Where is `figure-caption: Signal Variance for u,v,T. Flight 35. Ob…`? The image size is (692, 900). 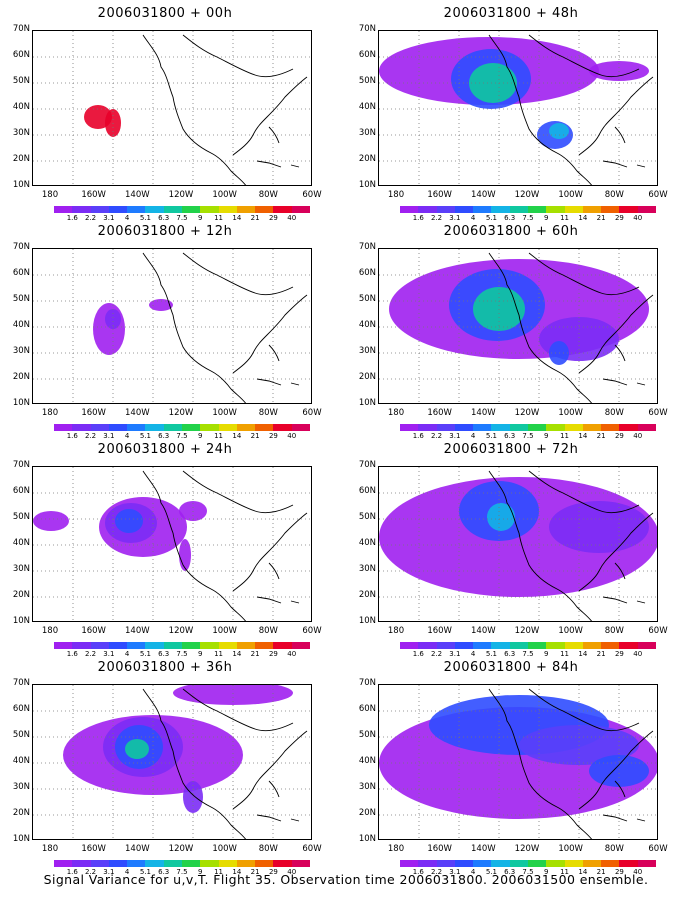 figure-caption: Signal Variance for u,v,T. Flight 35. Ob… is located at coordinates (346, 879).